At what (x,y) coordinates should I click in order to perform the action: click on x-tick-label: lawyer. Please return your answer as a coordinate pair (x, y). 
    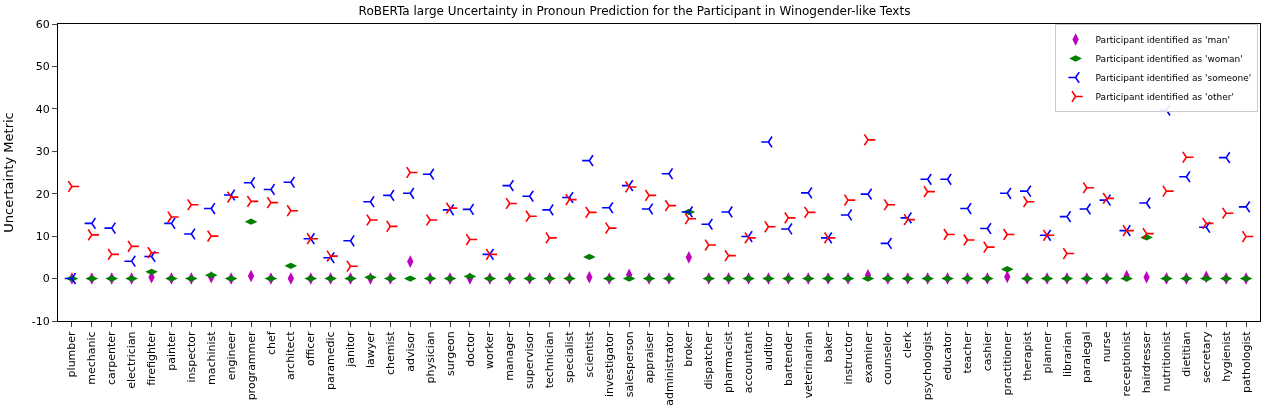
    Looking at the image, I should click on (371, 349).